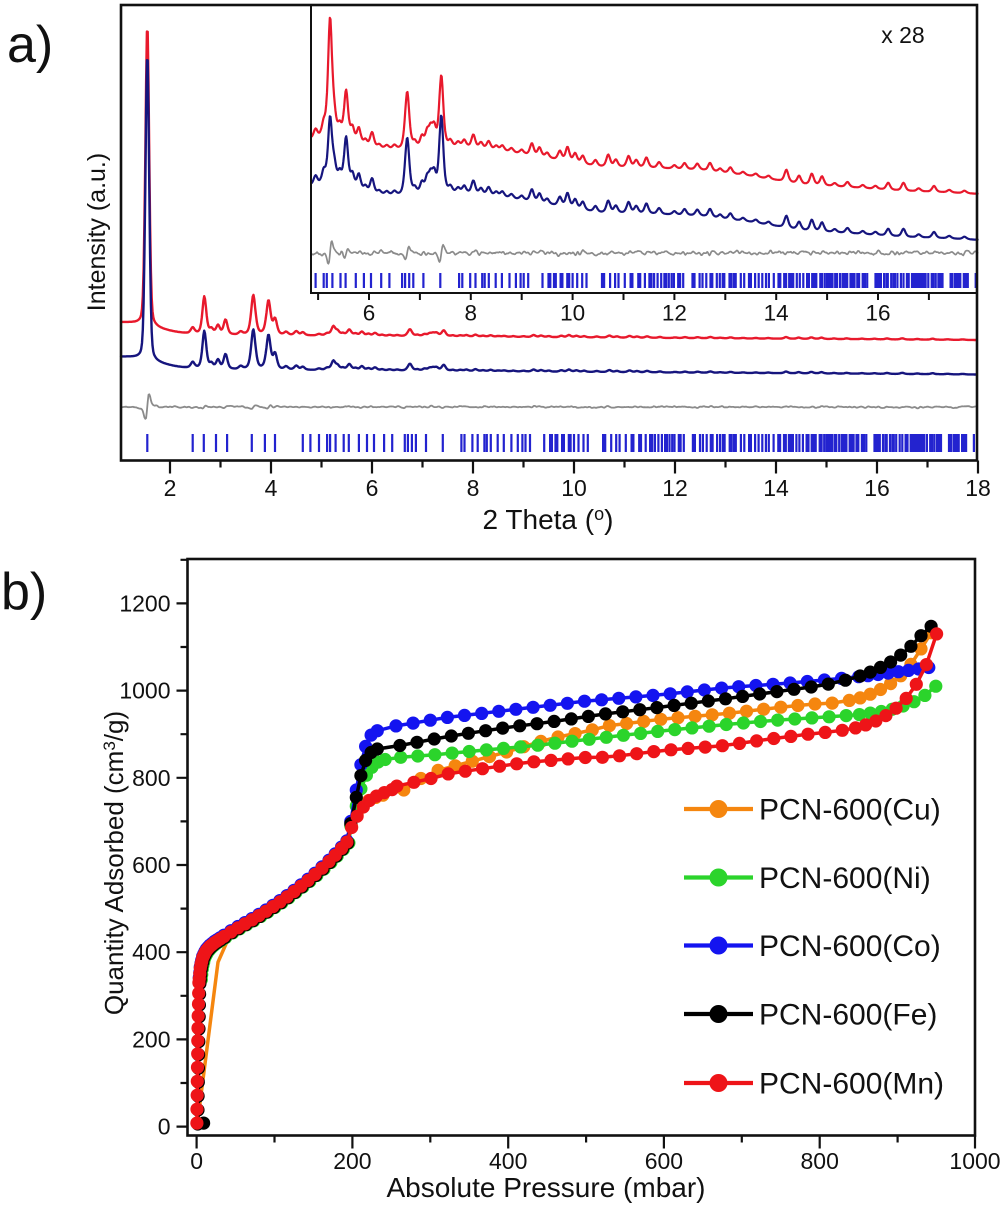 This screenshot has height=1209, width=1000. I want to click on svg-text: 4, so click(271, 488).